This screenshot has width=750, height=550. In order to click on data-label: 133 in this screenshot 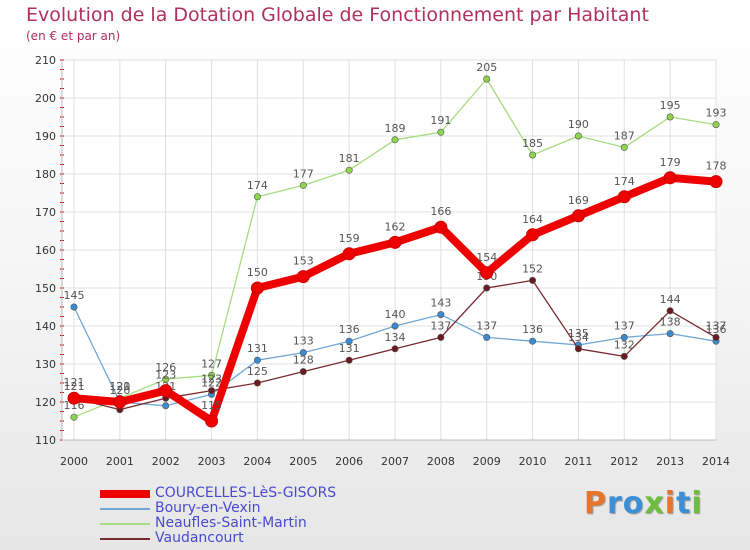, I will do `click(303, 341)`.